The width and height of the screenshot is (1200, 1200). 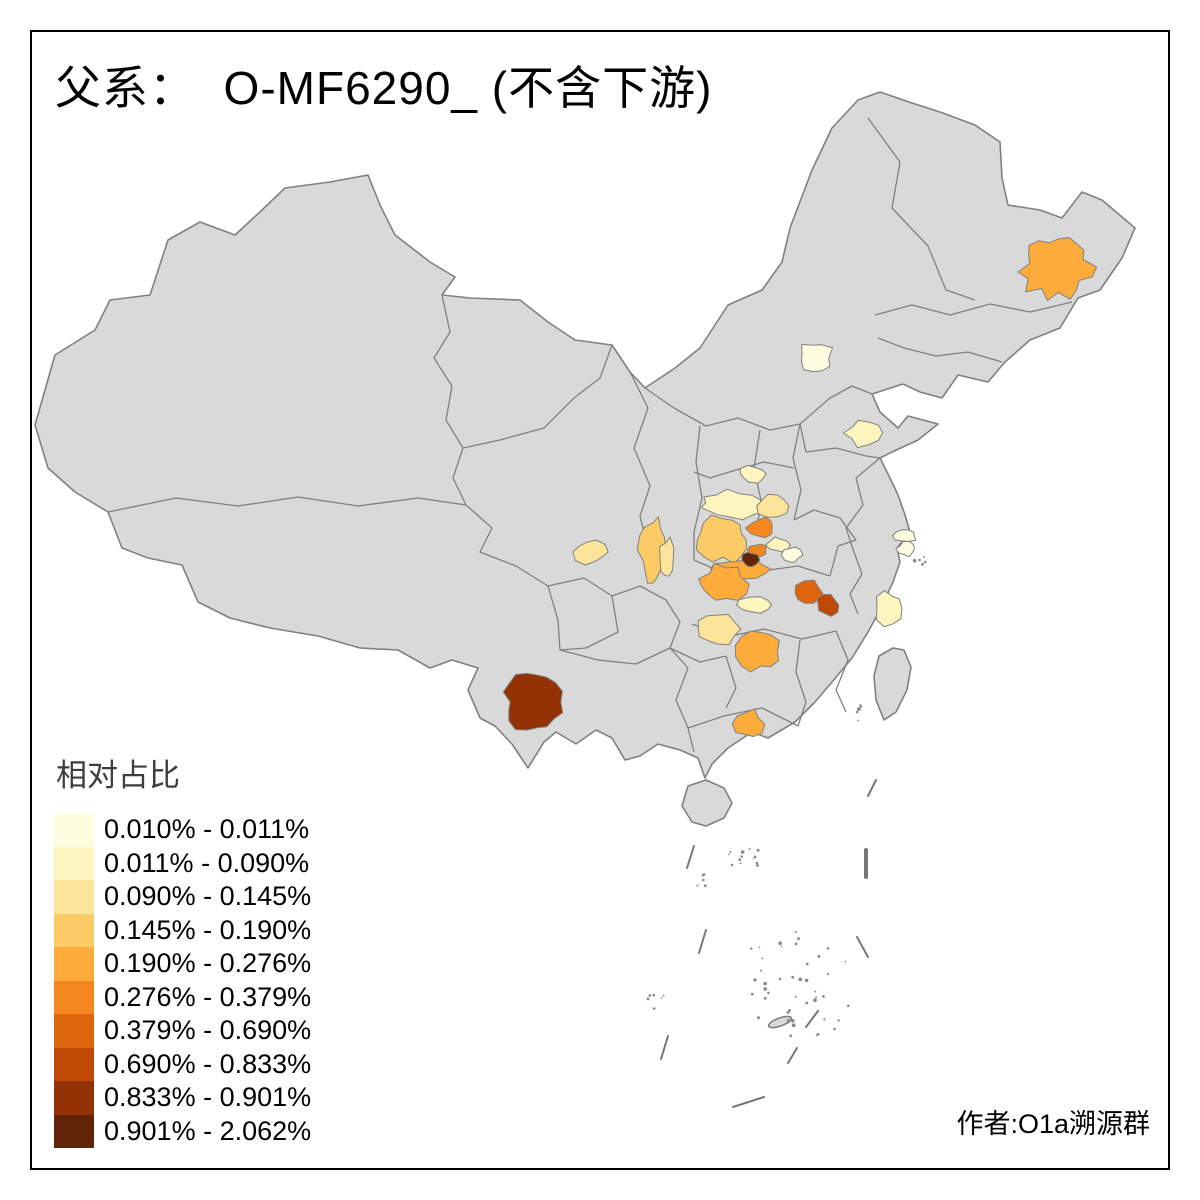 What do you see at coordinates (384, 88) in the screenshot?
I see `page-title: 父系： O-MF6290_ (不含下游)` at bounding box center [384, 88].